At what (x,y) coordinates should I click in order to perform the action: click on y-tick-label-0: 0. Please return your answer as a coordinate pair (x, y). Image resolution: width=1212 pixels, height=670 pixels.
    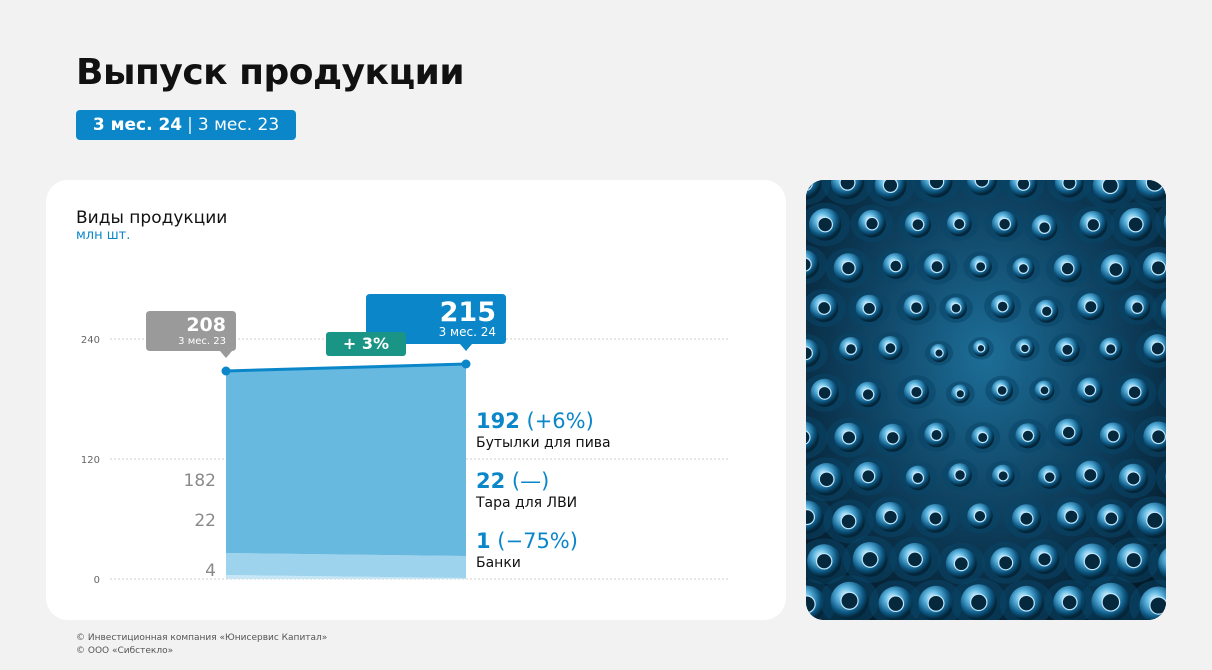
    Looking at the image, I should click on (97, 580).